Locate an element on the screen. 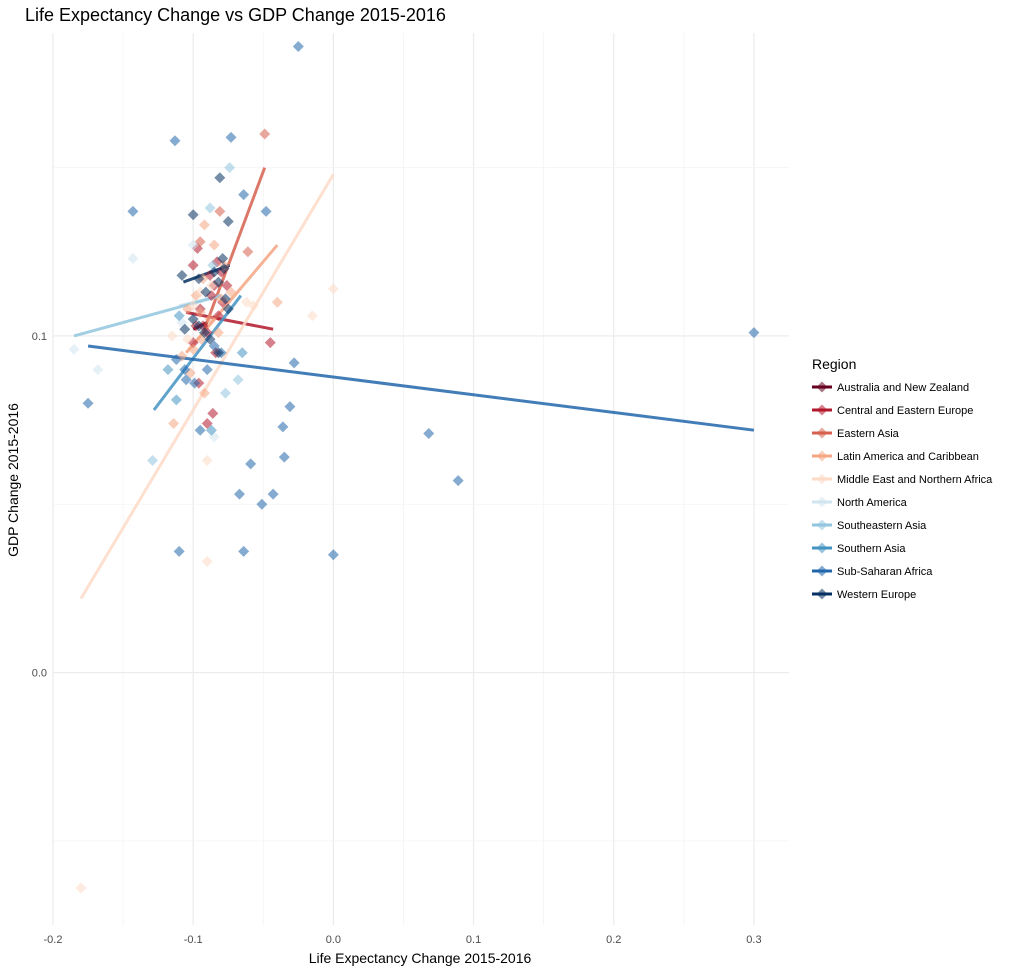  x-tick-label: -0.2 is located at coordinates (53, 940).